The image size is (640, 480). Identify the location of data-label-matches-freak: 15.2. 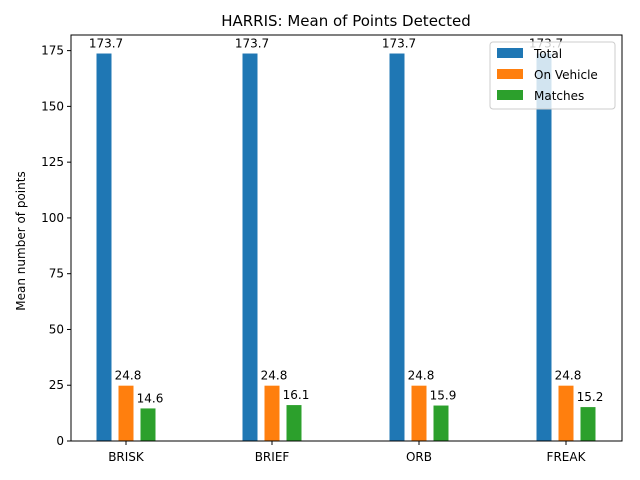
(590, 397).